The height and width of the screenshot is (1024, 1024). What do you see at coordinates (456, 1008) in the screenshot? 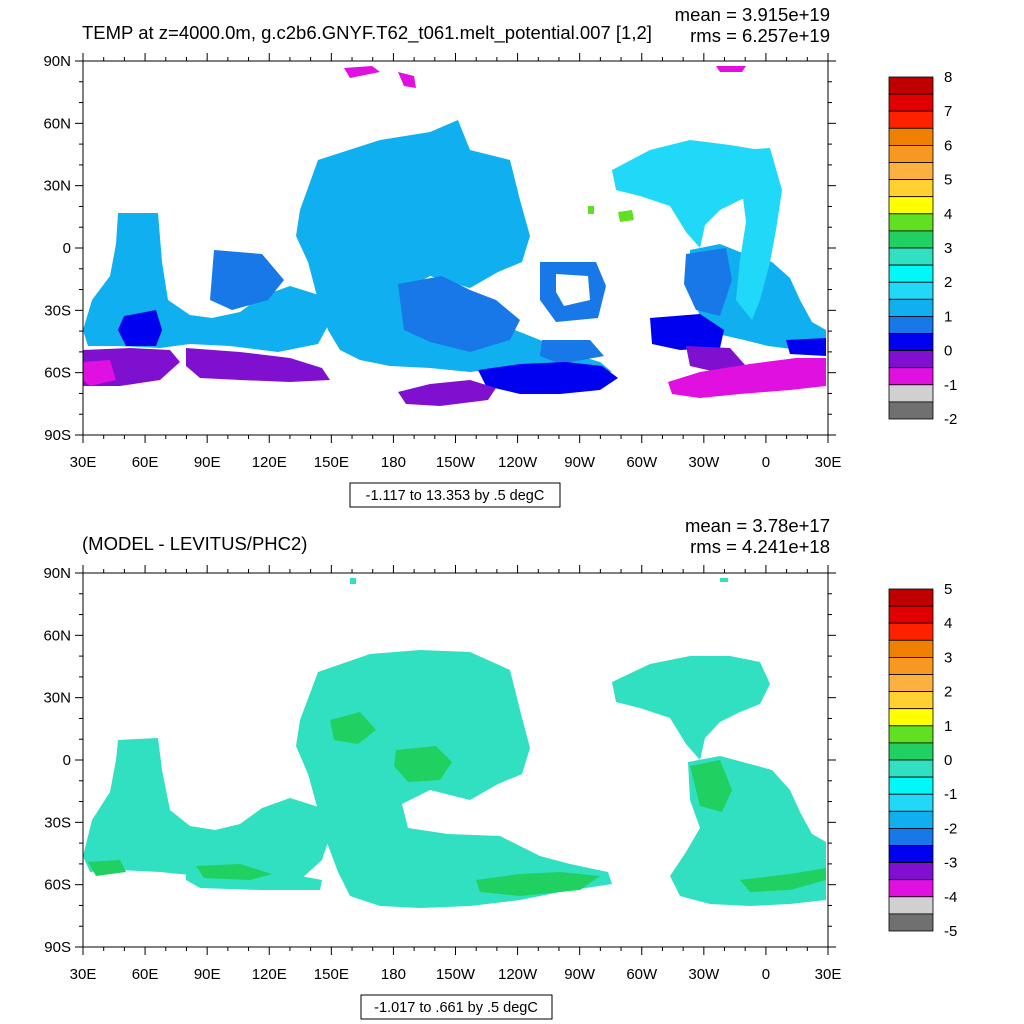
I see `contour-info: -1.017 to .661 by .5 degC` at bounding box center [456, 1008].